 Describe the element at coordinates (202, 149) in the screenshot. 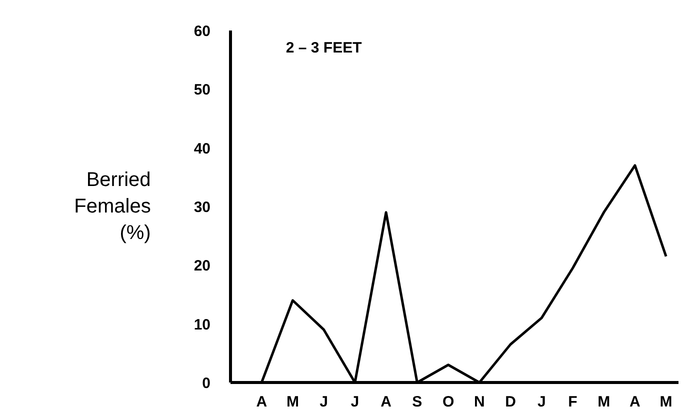

I see `y-tick-label: 40` at that location.